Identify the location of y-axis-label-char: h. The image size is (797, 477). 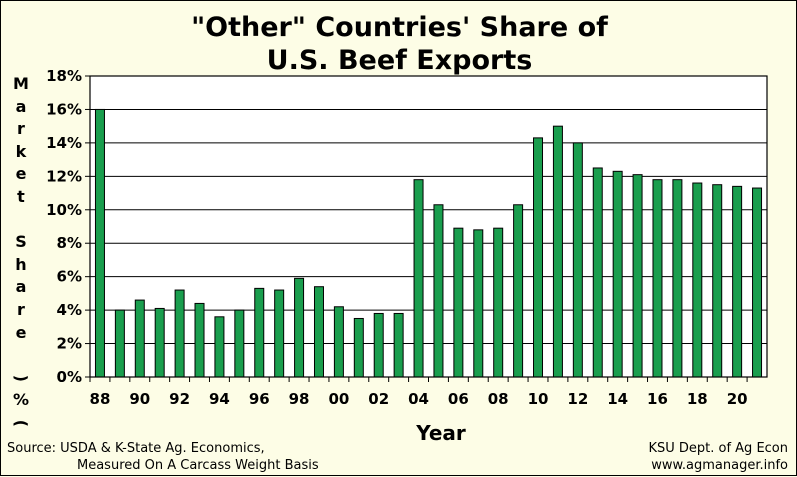
(21, 264).